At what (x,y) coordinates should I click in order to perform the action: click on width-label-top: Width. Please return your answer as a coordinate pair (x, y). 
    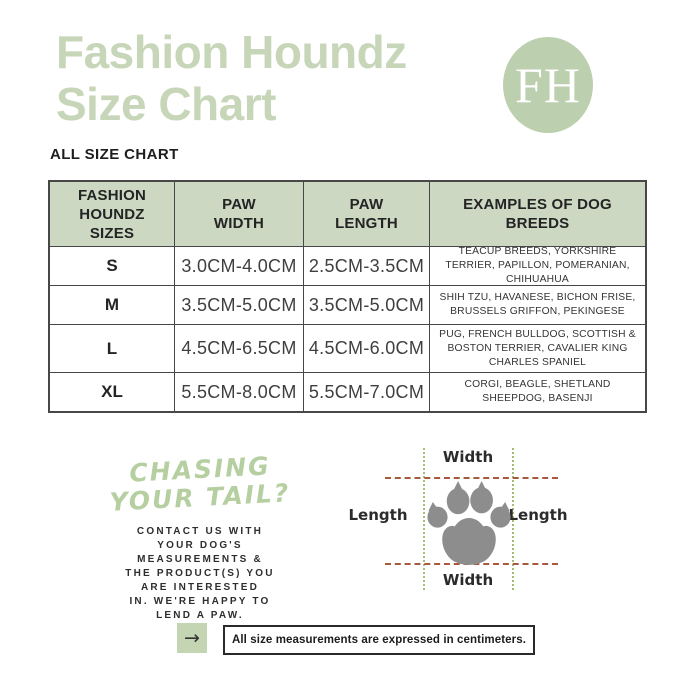
    Looking at the image, I should click on (468, 457).